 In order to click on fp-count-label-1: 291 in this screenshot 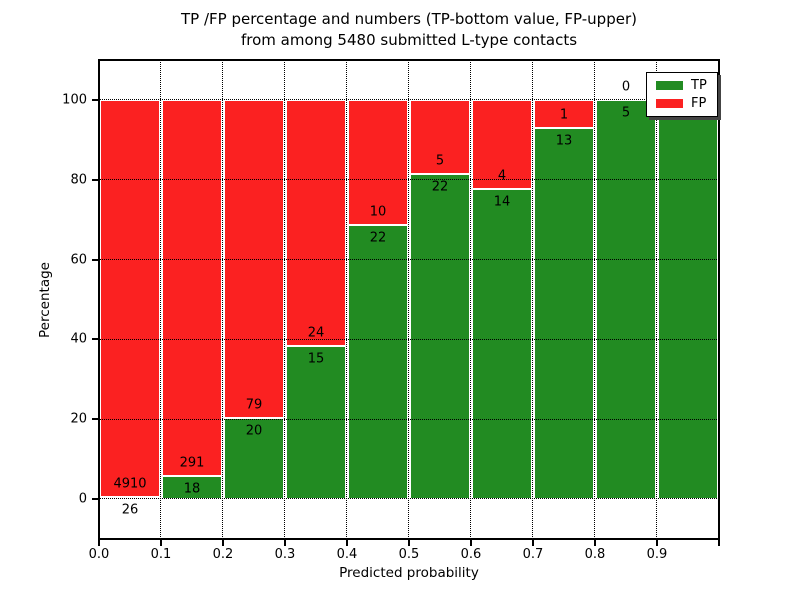, I will do `click(192, 463)`.